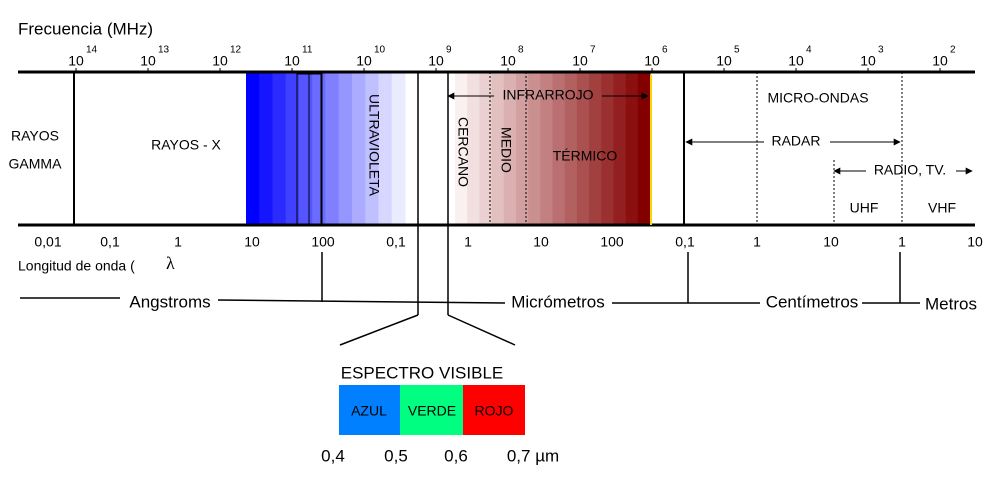  Describe the element at coordinates (521, 50) in the screenshot. I see `freq-tick-exp: 8` at that location.